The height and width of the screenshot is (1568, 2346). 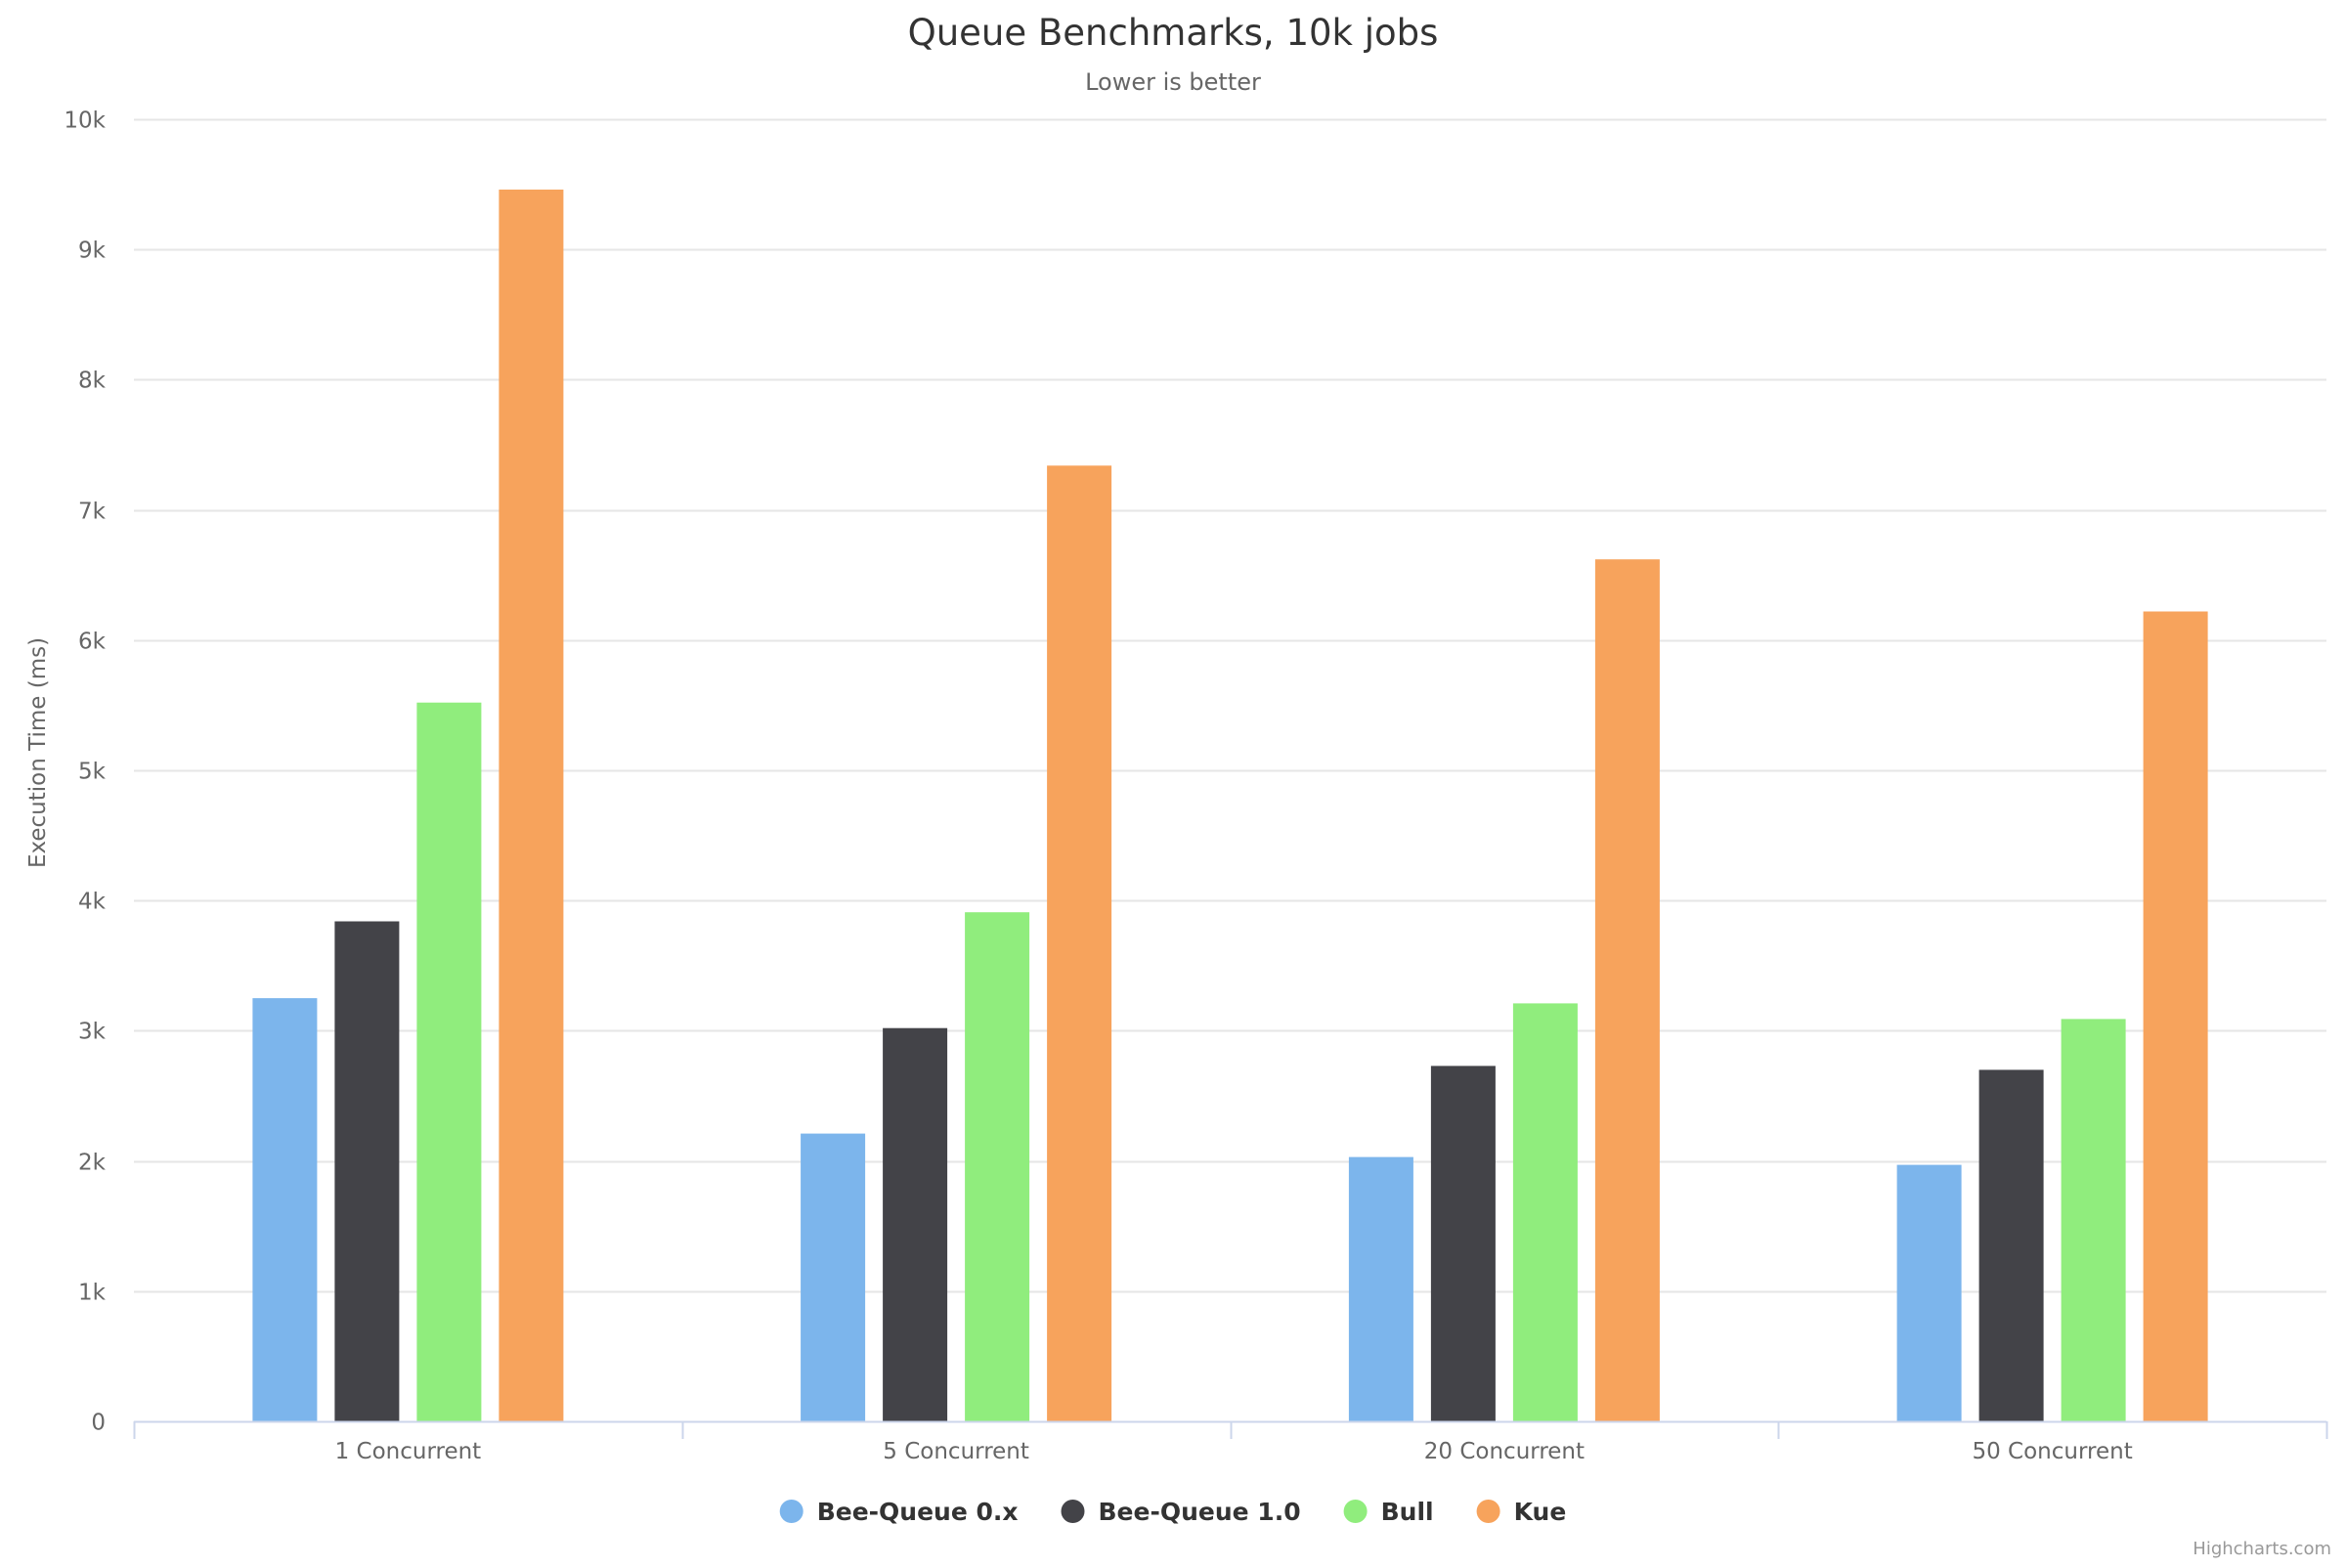 I want to click on y-tick-label: 3k, so click(x=93, y=1033).